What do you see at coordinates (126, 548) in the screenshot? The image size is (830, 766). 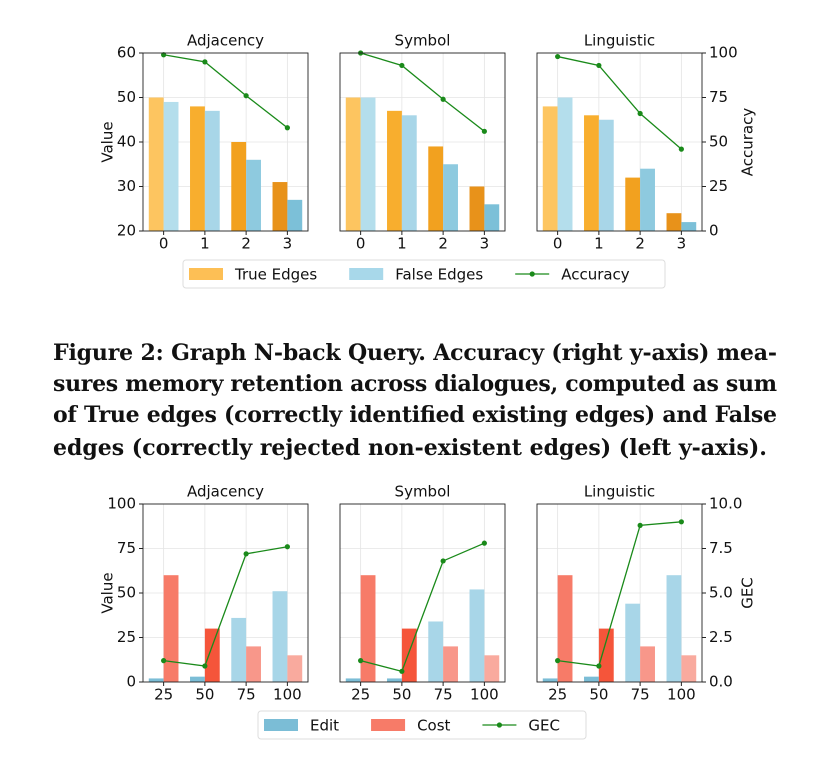 I see `y-tick-label: 75` at bounding box center [126, 548].